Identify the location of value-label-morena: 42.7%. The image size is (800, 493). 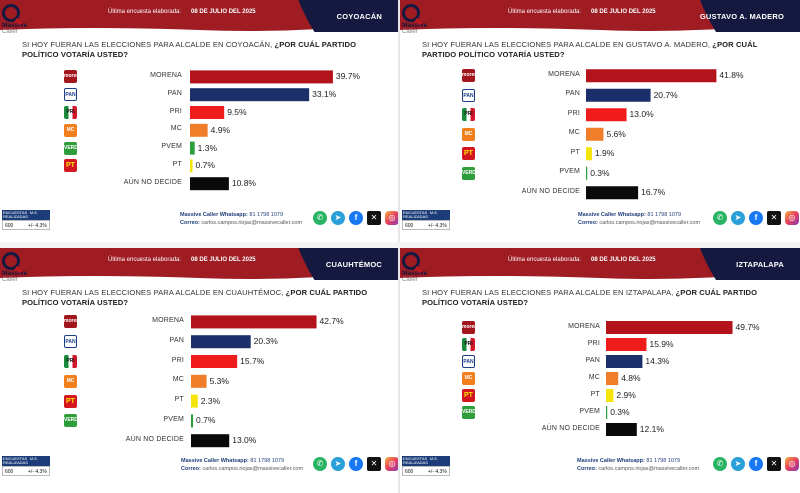
(331, 321).